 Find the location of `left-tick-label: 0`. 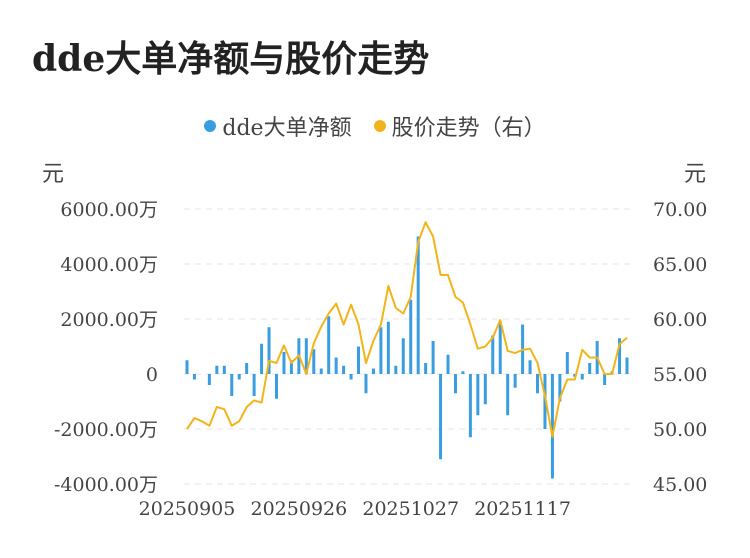

left-tick-label: 0 is located at coordinates (152, 375).